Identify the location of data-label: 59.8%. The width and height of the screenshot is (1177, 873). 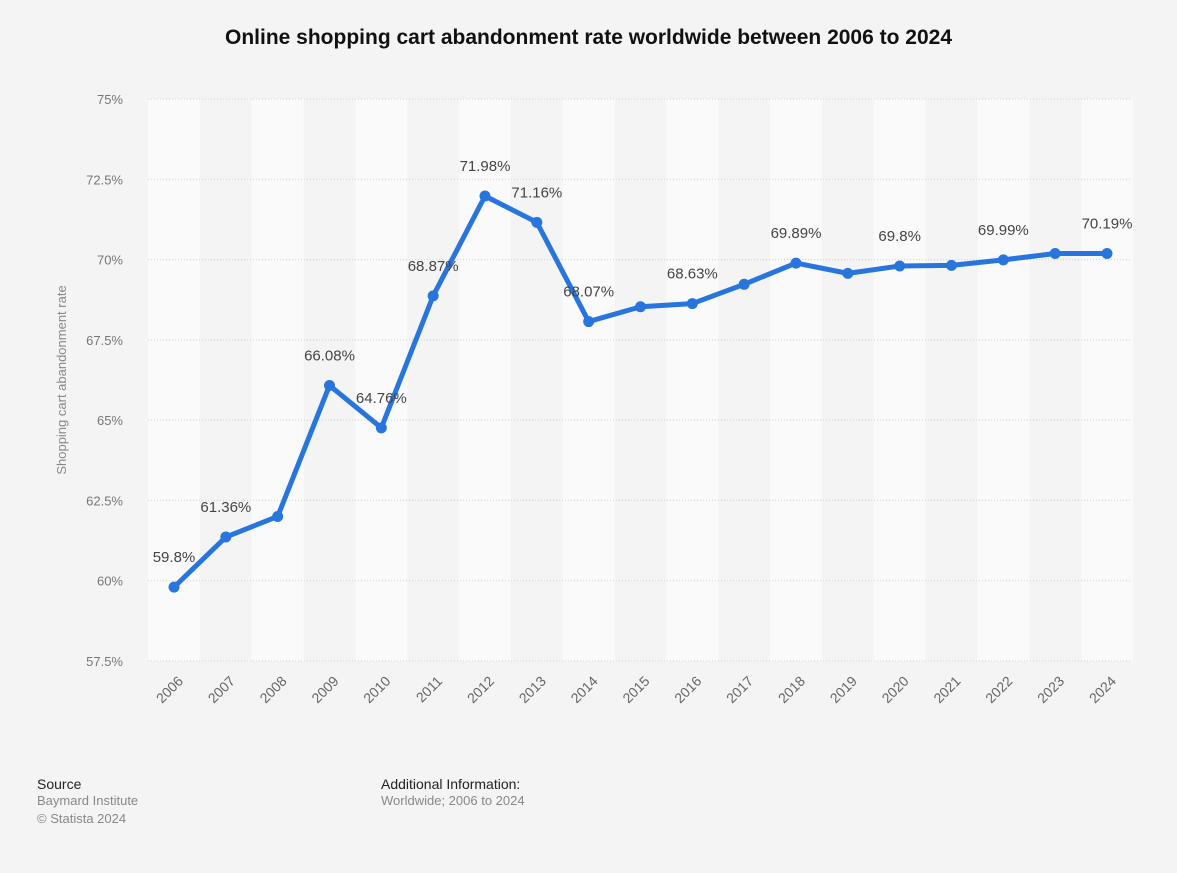
(174, 557).